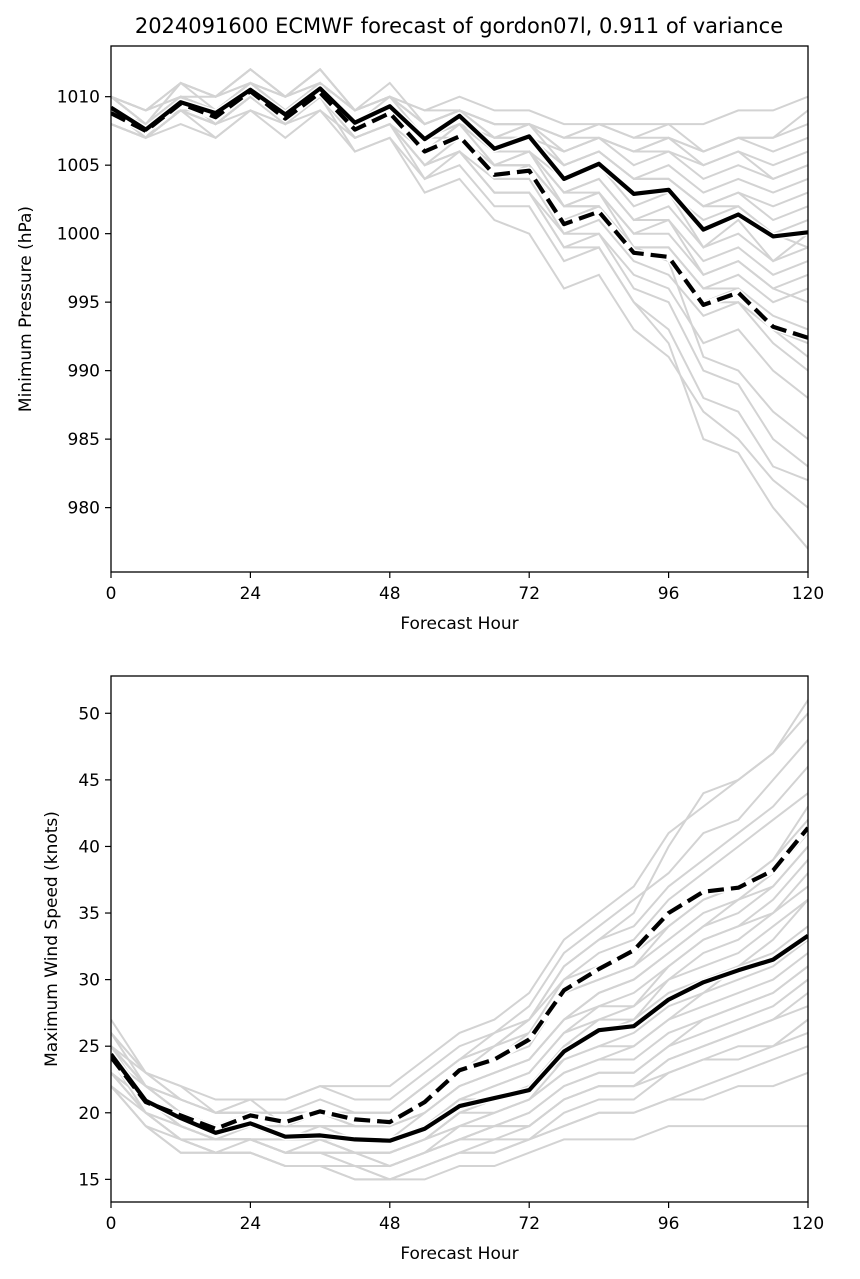  I want to click on pressure-x-tick-label: 24, so click(251, 594).